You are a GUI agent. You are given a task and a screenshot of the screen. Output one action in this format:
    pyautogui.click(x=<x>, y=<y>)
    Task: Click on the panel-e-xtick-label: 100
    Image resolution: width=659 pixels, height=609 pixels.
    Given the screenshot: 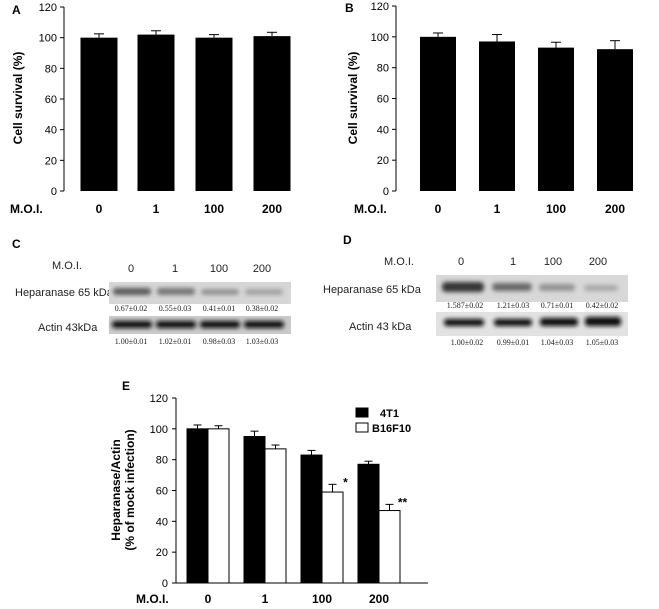 What is the action you would take?
    pyautogui.click(x=322, y=599)
    